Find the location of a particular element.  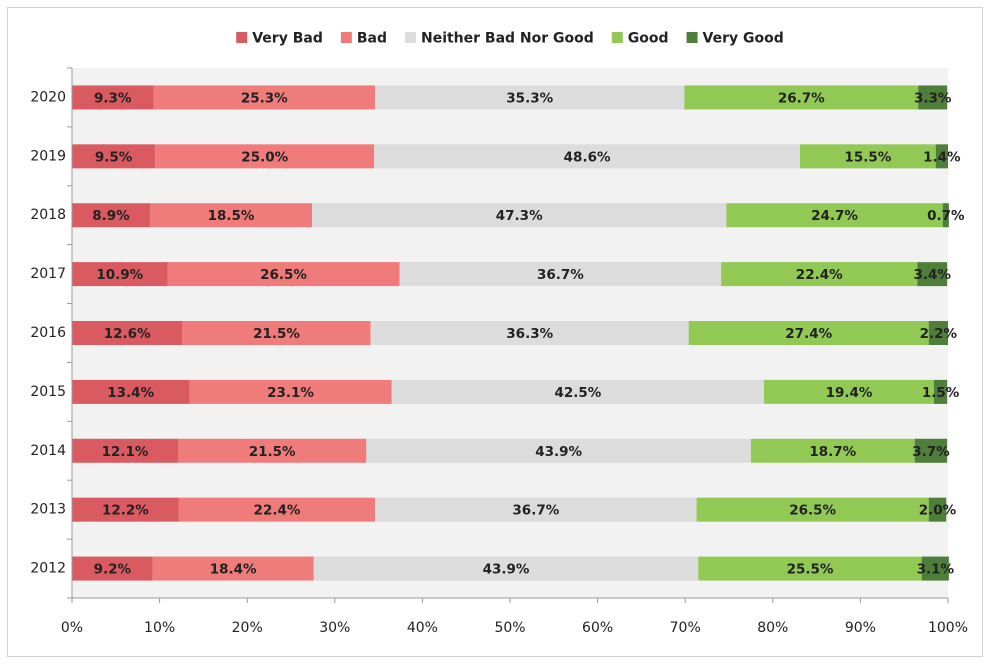

y-tick-label: 2014 is located at coordinates (48, 451).